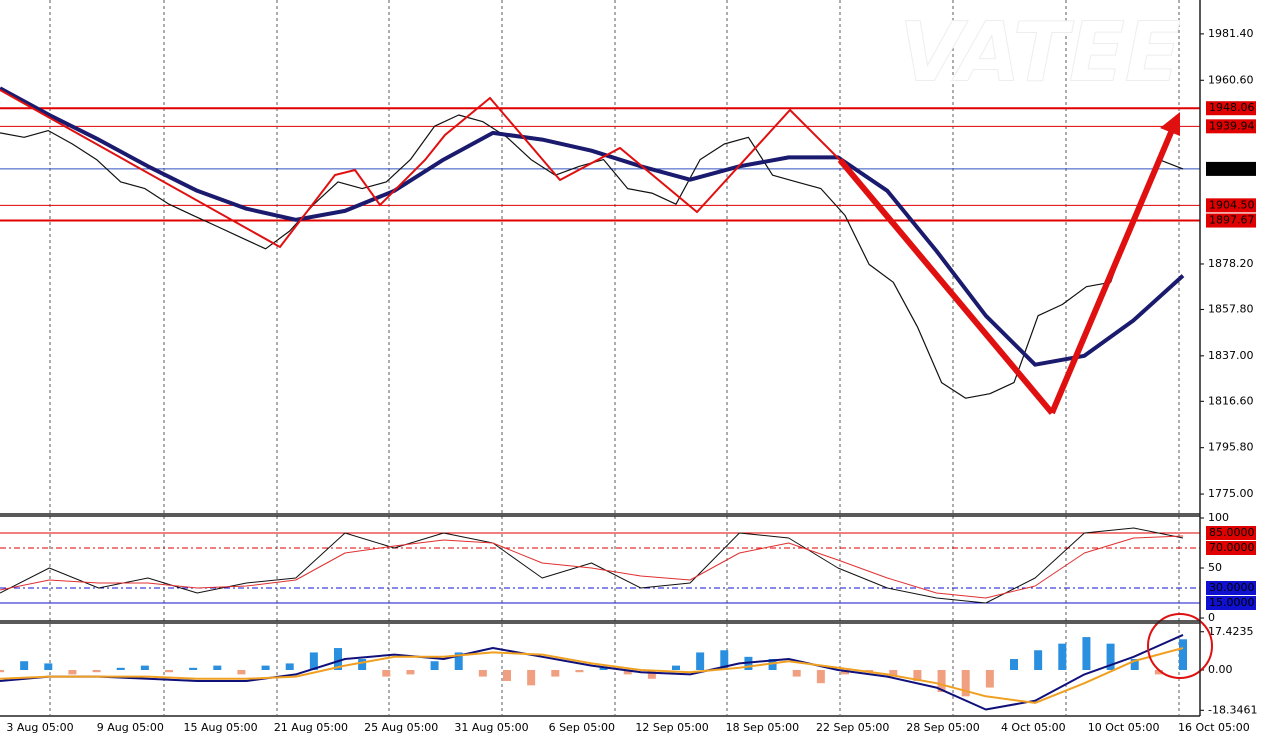  Describe the element at coordinates (311, 727) in the screenshot. I see `x-tick-label: 21 Aug 05:00` at that location.